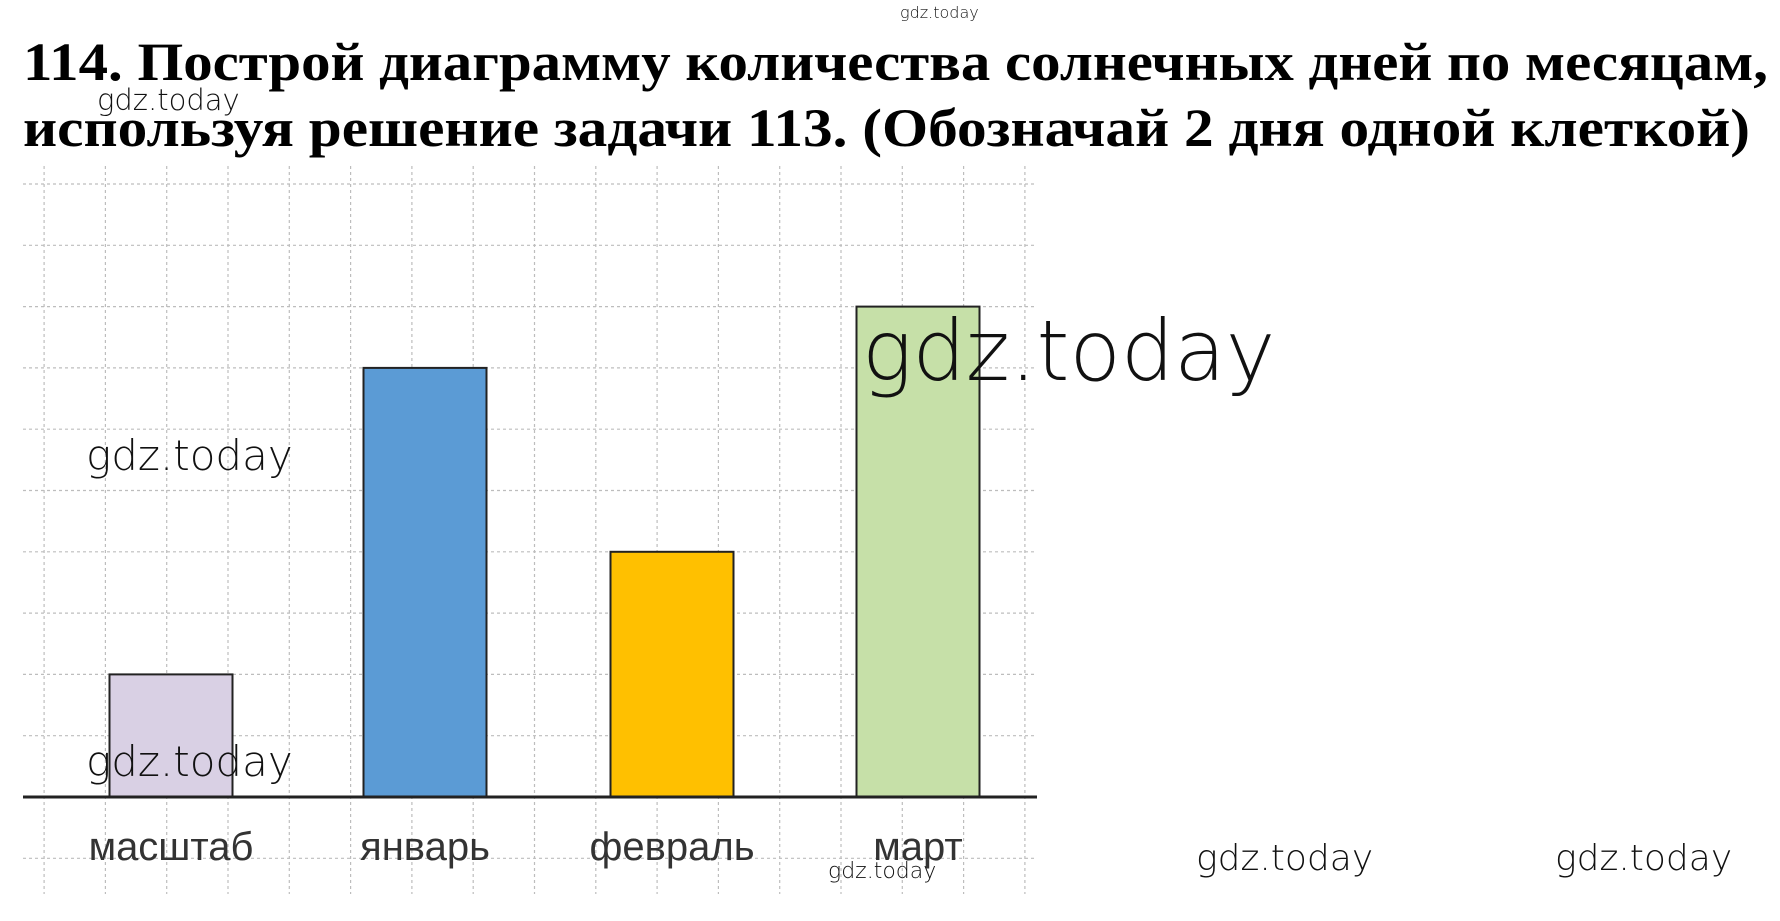  What do you see at coordinates (425, 847) in the screenshot?
I see `category-label: январь` at bounding box center [425, 847].